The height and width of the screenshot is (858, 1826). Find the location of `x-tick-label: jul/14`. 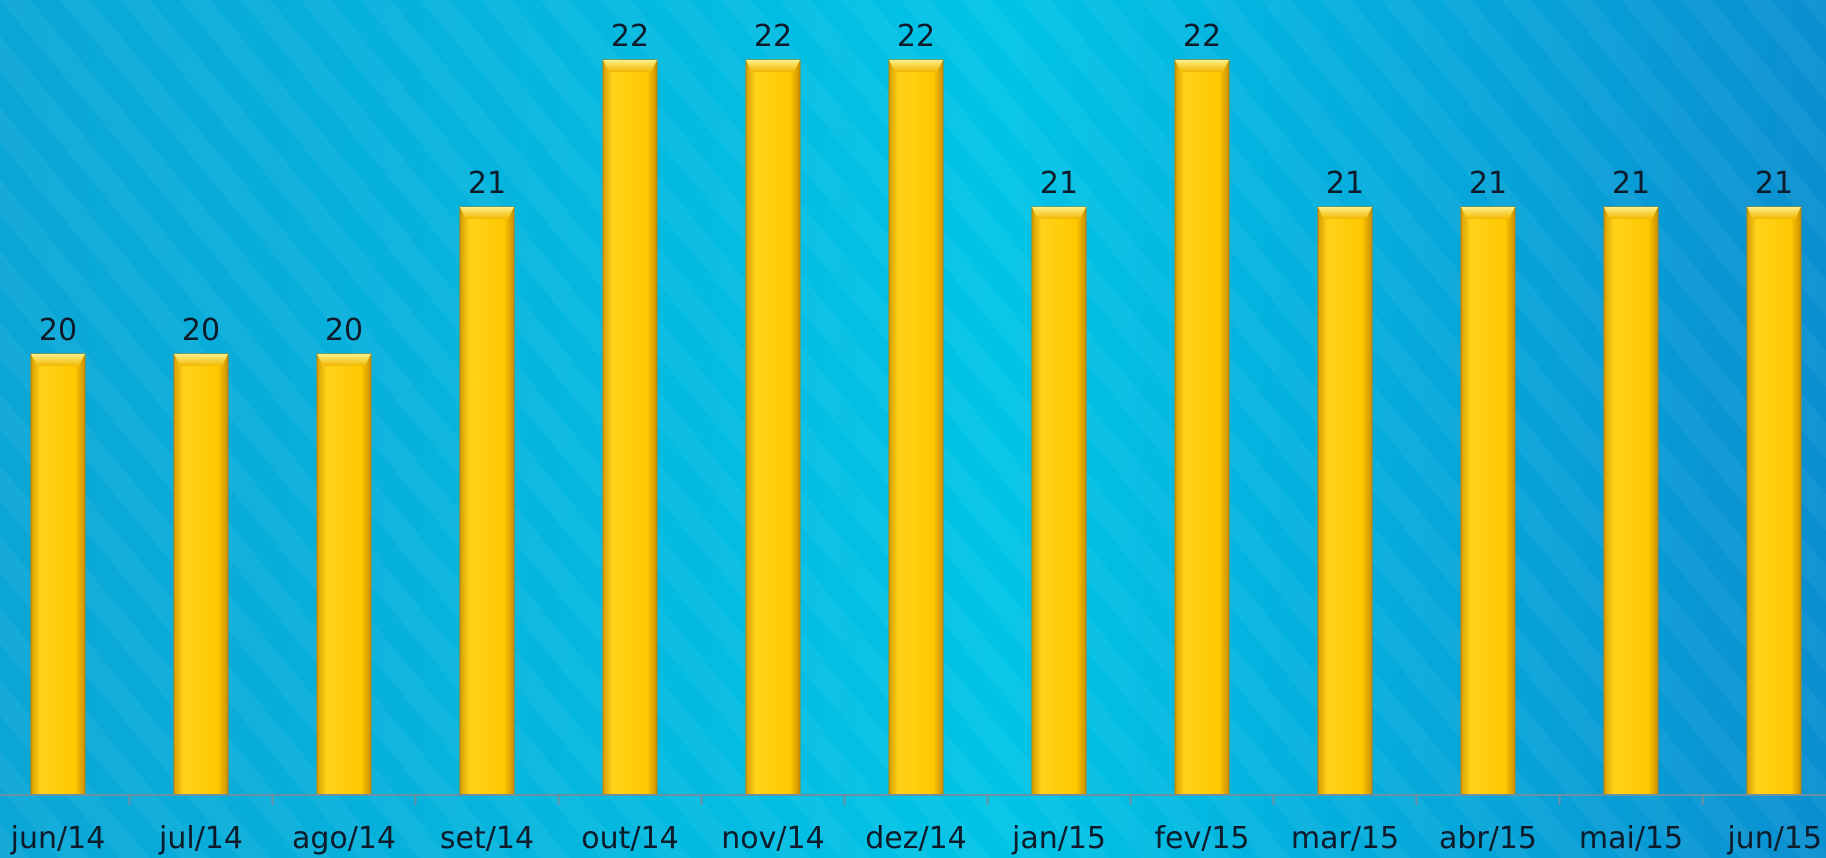

x-tick-label: jul/14 is located at coordinates (200, 838).